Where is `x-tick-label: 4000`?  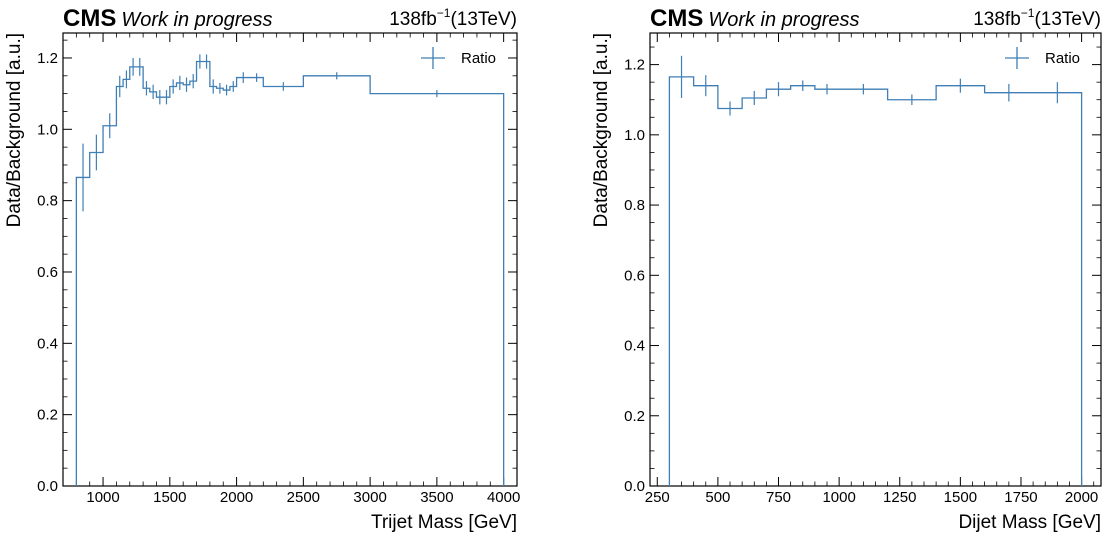 x-tick-label: 4000 is located at coordinates (503, 497).